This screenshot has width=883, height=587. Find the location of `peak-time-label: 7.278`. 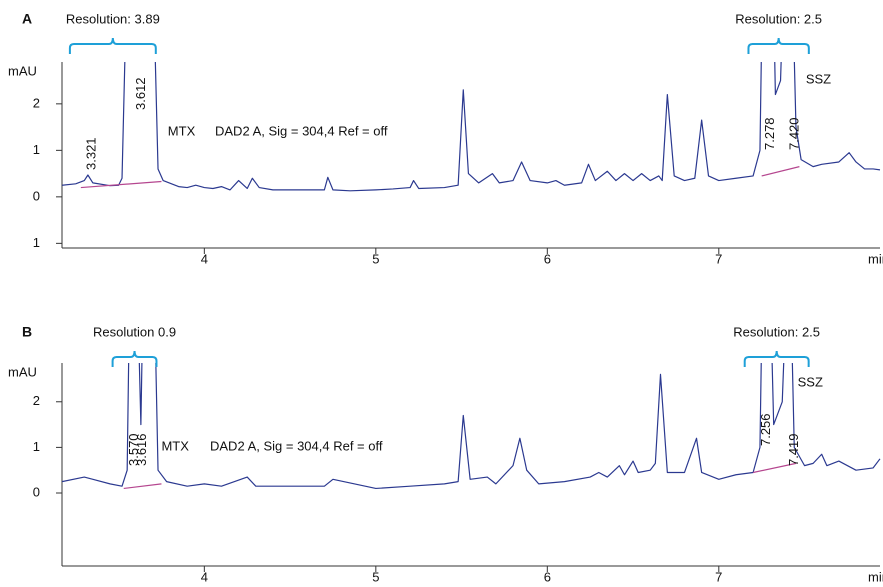

peak-time-label: 7.278 is located at coordinates (769, 133).